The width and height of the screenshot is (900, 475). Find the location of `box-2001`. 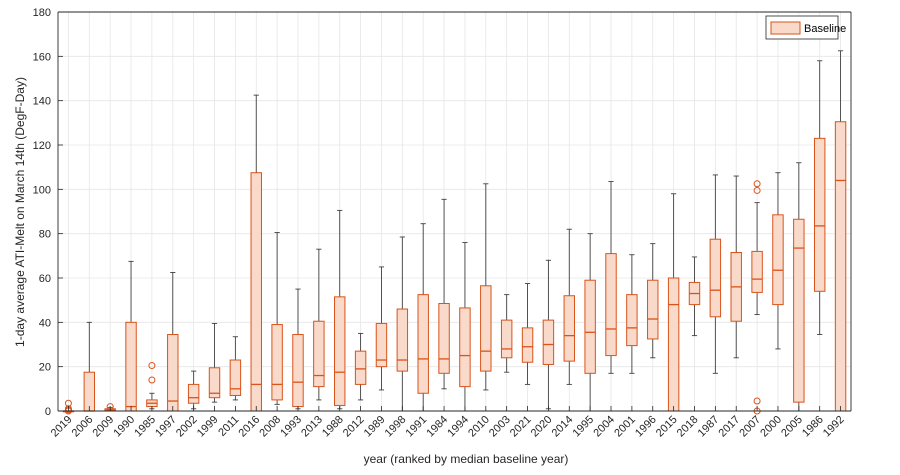

box-2001 is located at coordinates (632, 314).